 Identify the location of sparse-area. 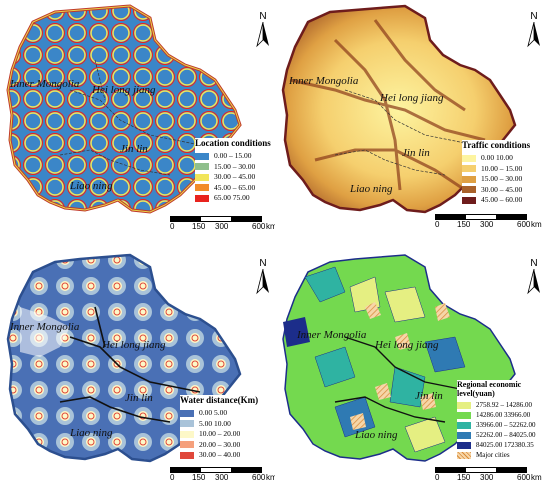
(45, 332).